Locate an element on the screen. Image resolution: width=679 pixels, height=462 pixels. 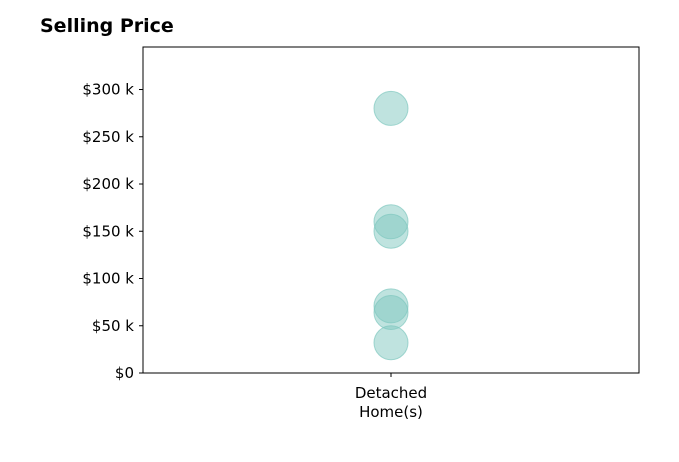
x-tick-label: Detached Home(s) is located at coordinates (391, 402).